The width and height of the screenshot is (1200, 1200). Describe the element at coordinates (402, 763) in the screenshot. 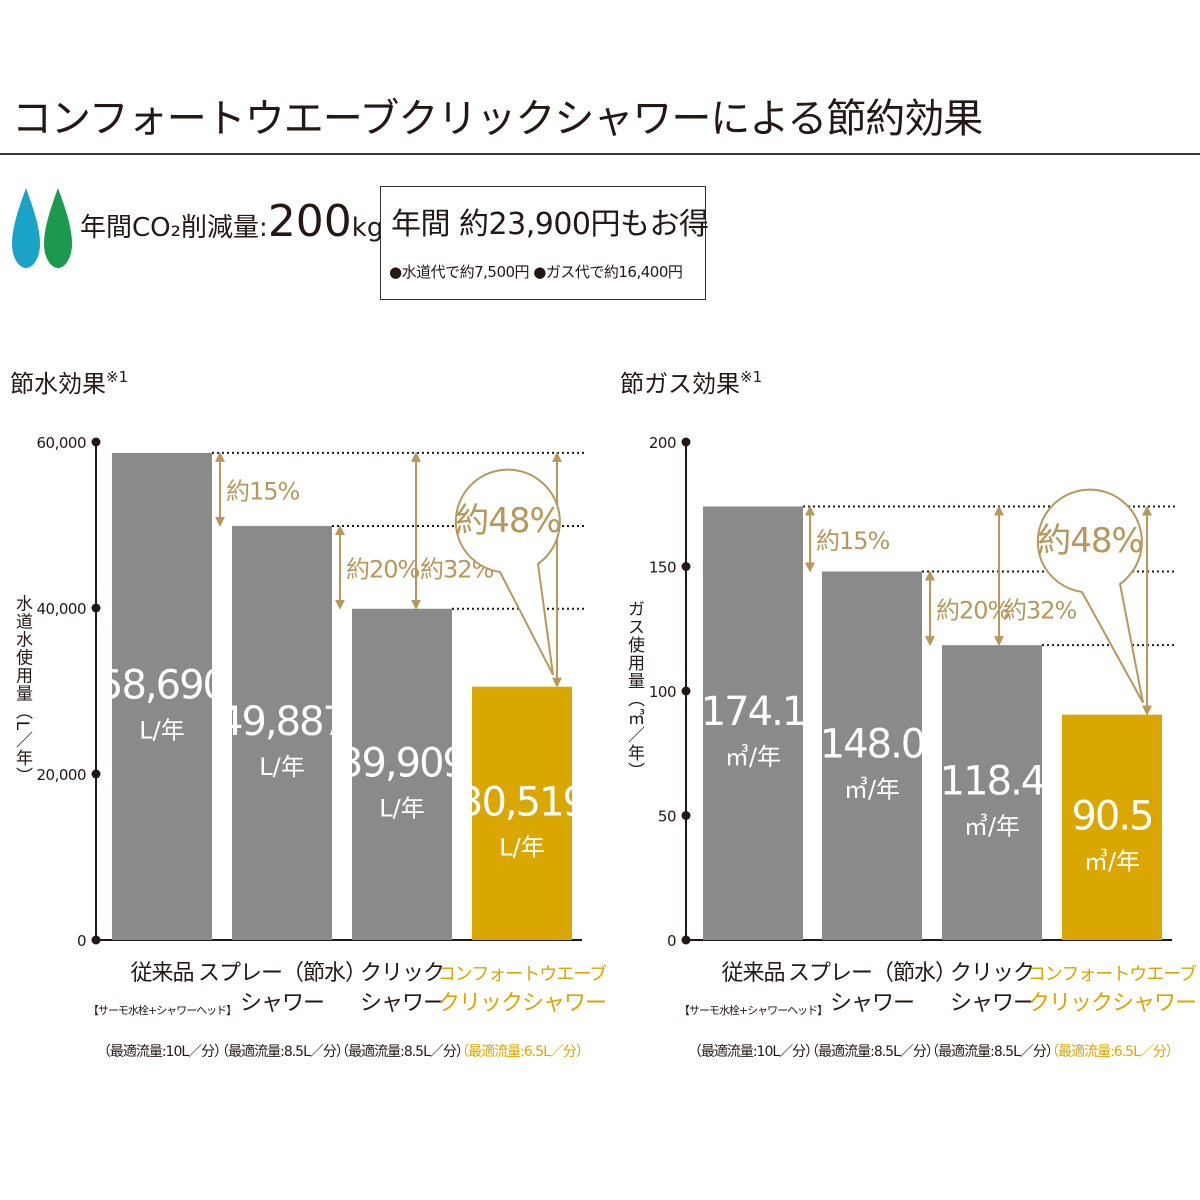

I see `bar-value-label: 39,909` at that location.